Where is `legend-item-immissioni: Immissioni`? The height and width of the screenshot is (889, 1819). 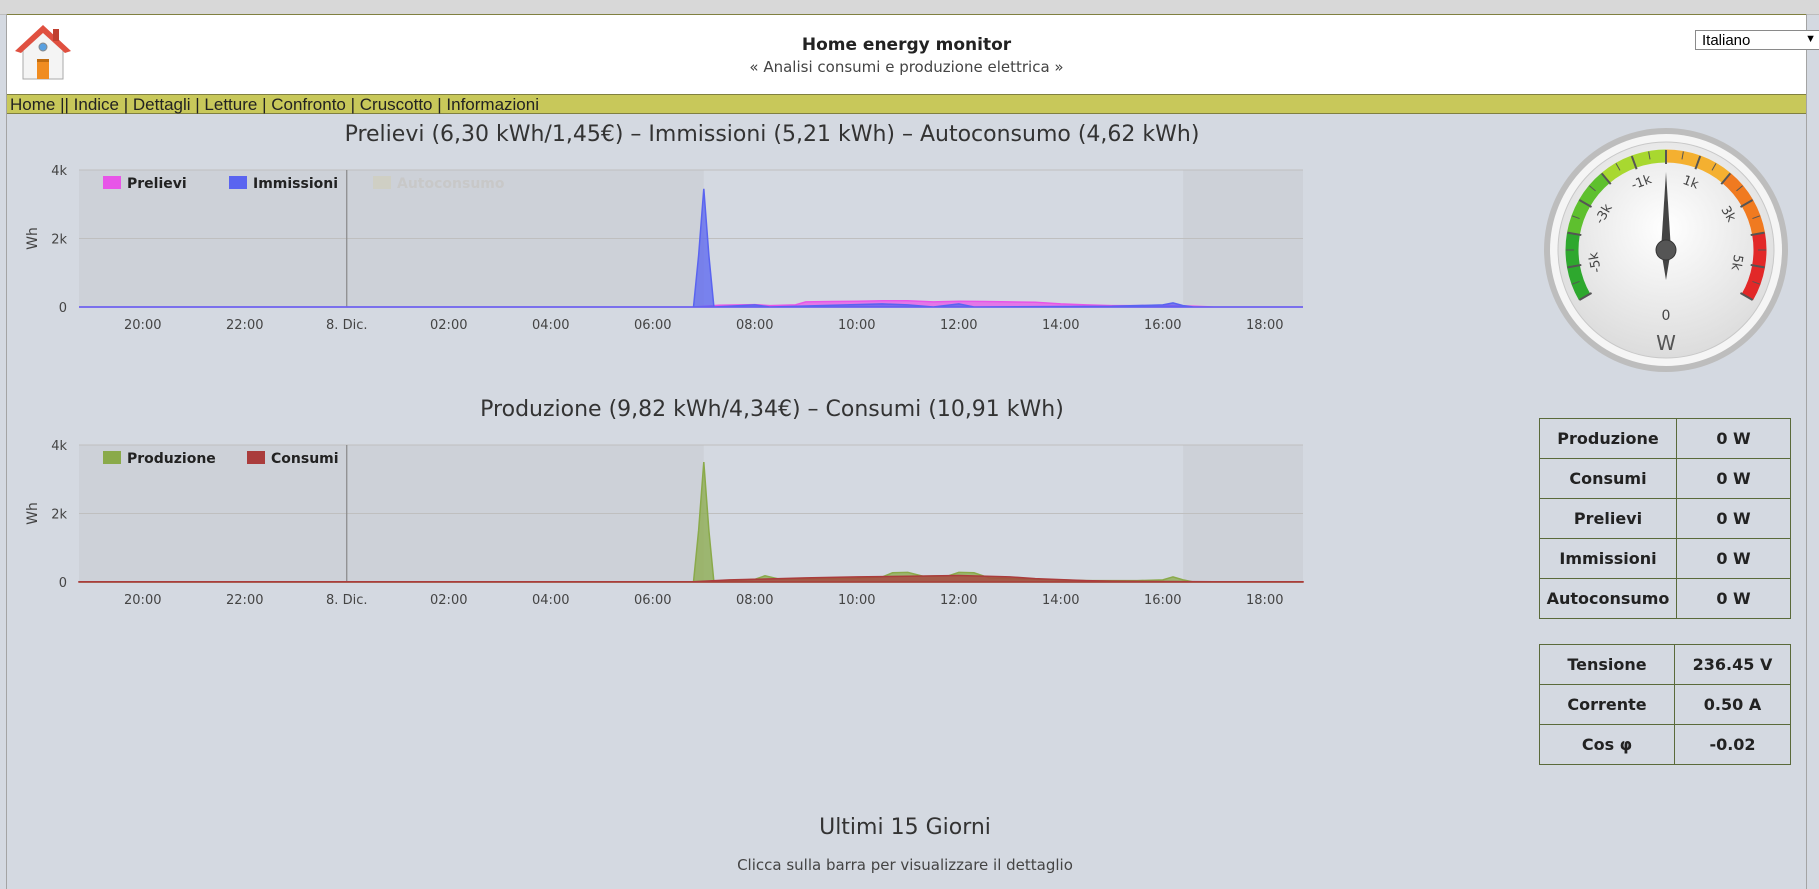
legend-item-immissioni: Immissioni is located at coordinates (283, 184).